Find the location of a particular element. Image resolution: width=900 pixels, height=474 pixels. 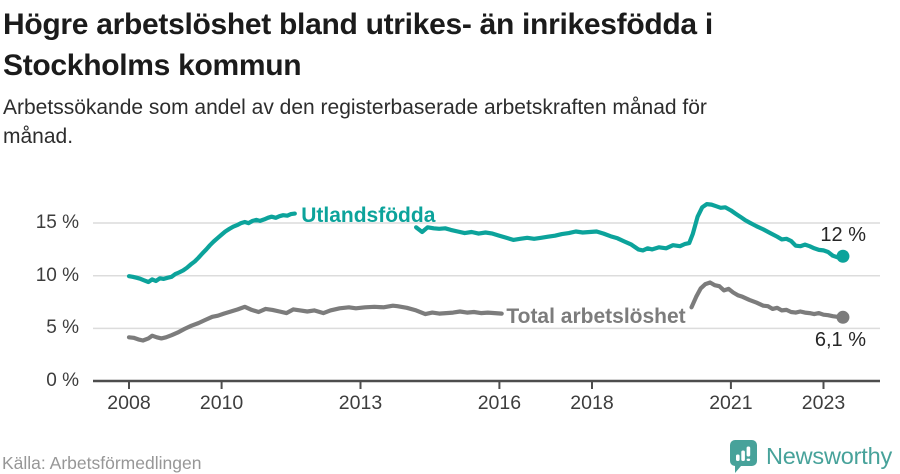

series-line-total-seg0 is located at coordinates (315, 323).